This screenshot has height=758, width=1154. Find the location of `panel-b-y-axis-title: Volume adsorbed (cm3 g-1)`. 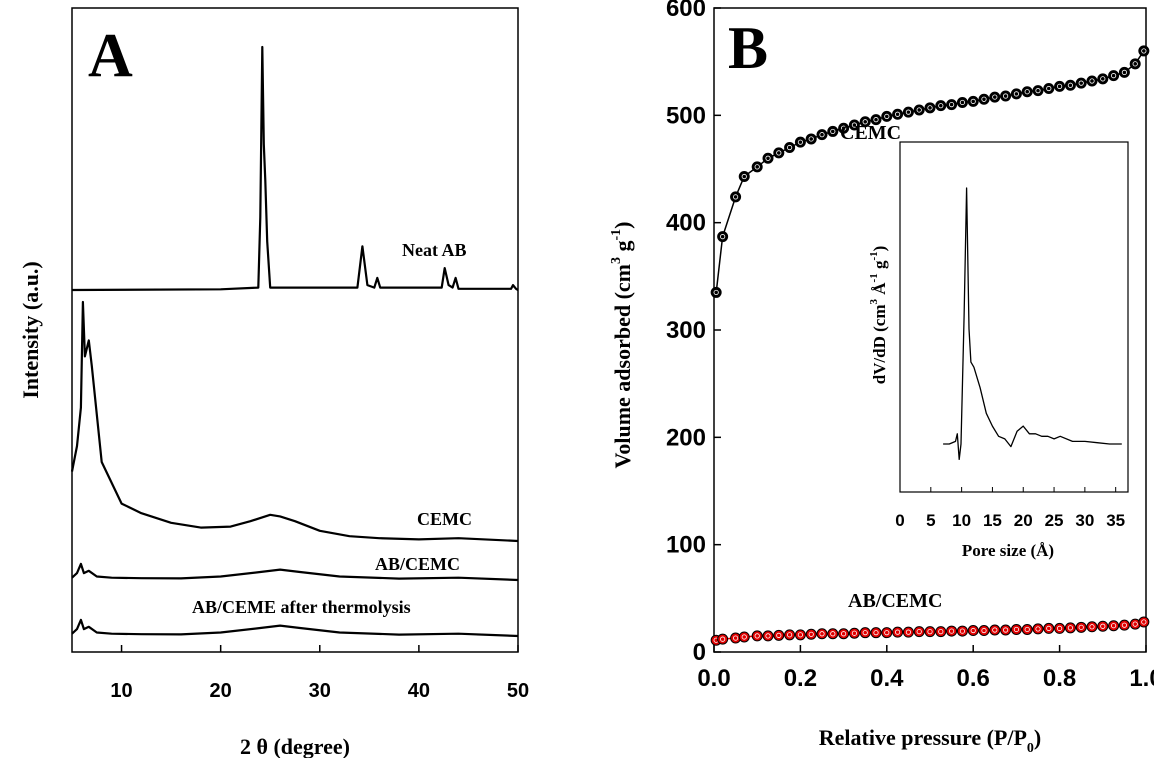

panel-b-y-axis-title: Volume adsorbed (cm3 g-1) is located at coordinates (622, 344).